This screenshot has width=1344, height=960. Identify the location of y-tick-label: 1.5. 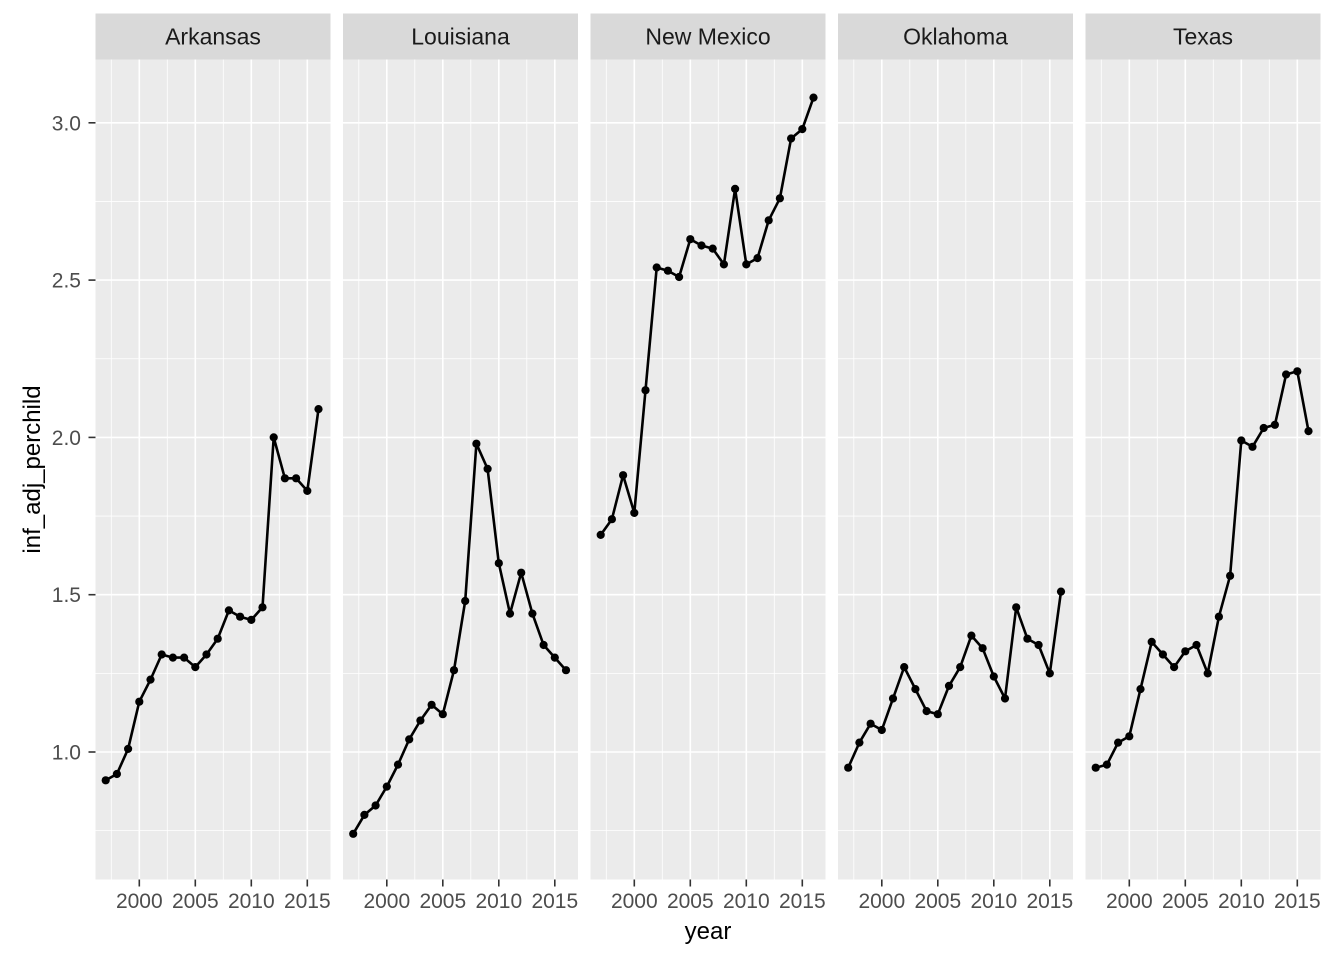
(66, 595).